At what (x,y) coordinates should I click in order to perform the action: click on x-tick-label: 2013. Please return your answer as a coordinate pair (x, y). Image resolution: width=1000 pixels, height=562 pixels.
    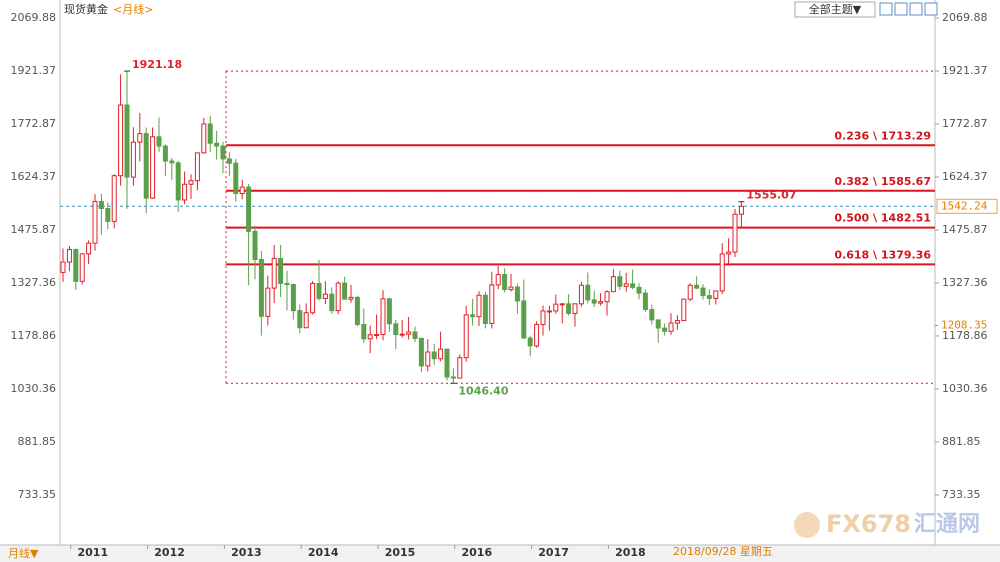
    Looking at the image, I should click on (246, 552).